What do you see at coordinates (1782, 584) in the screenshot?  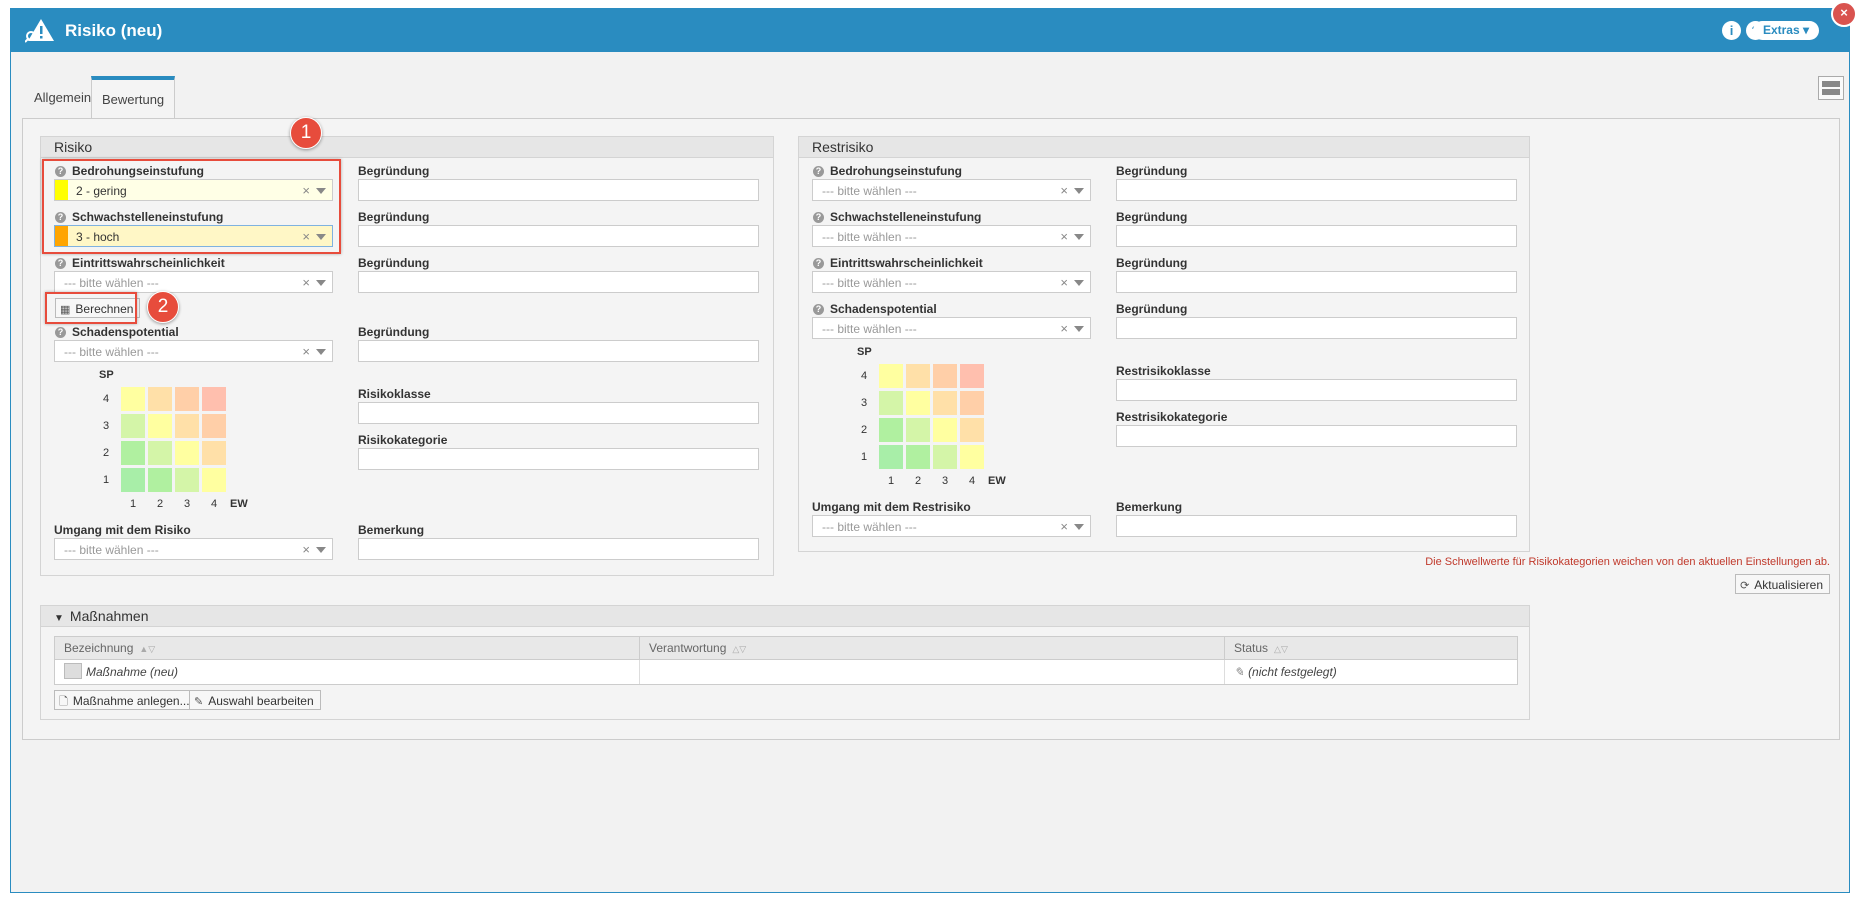 I see `aktualisieren-button: ⟳ Aktualisieren` at bounding box center [1782, 584].